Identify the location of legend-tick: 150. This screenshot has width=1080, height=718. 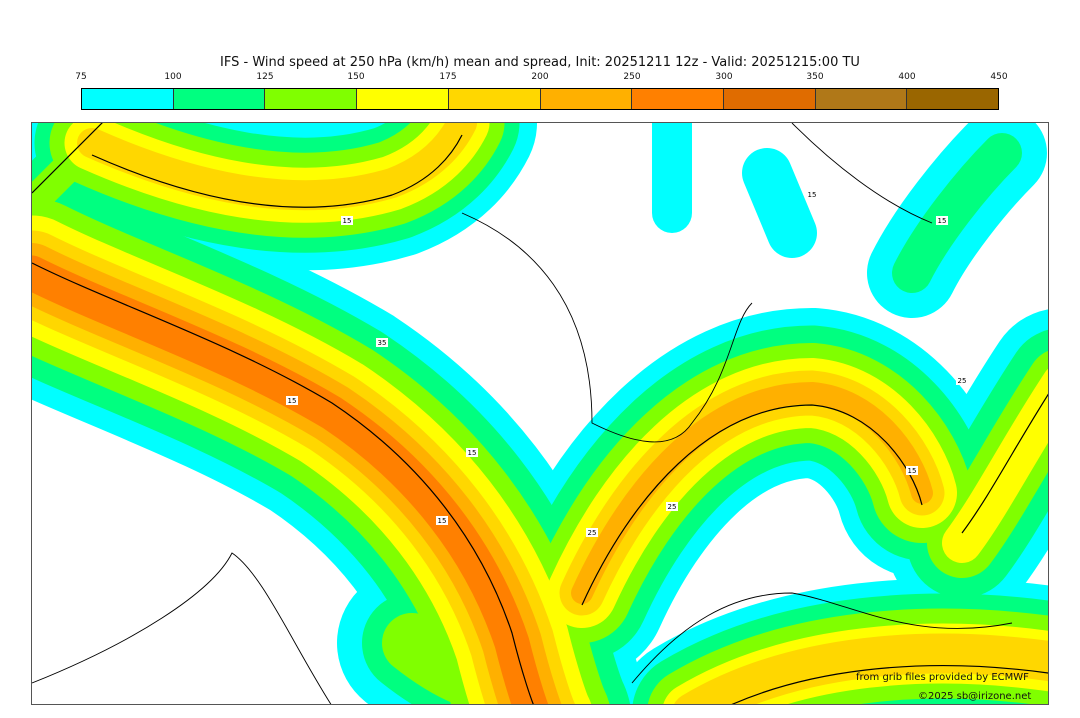
(356, 77).